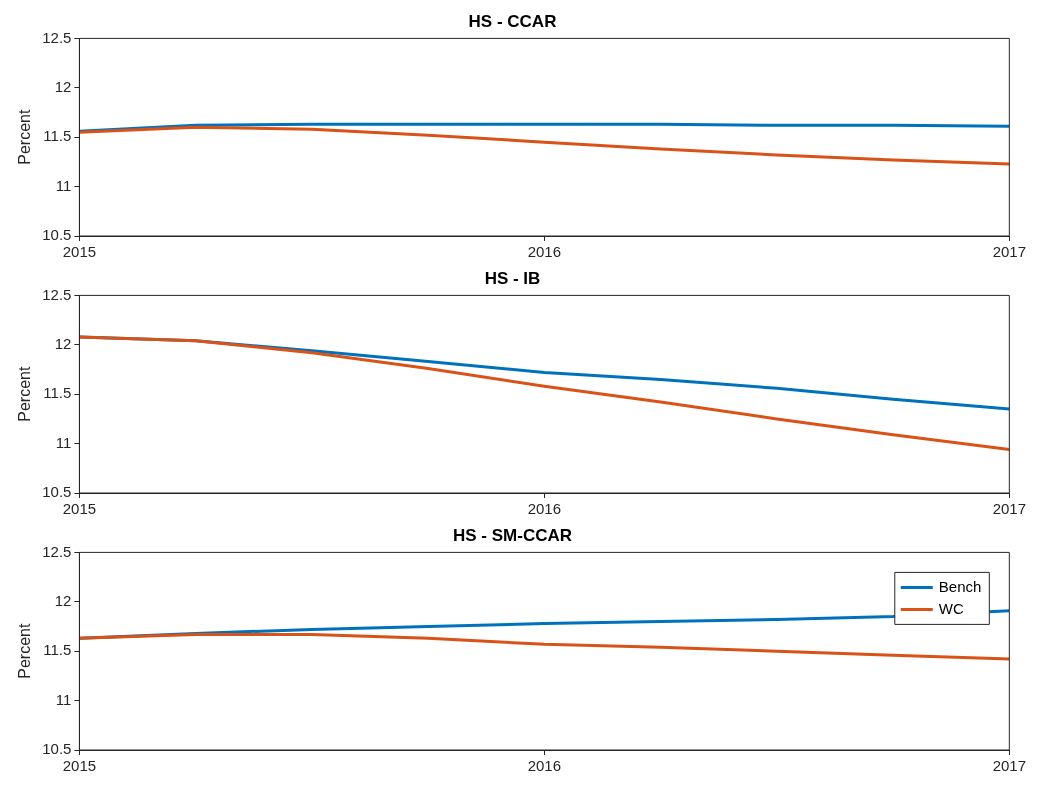 The width and height of the screenshot is (1037, 787). Describe the element at coordinates (960, 586) in the screenshot. I see `legend-label: Bench` at that location.